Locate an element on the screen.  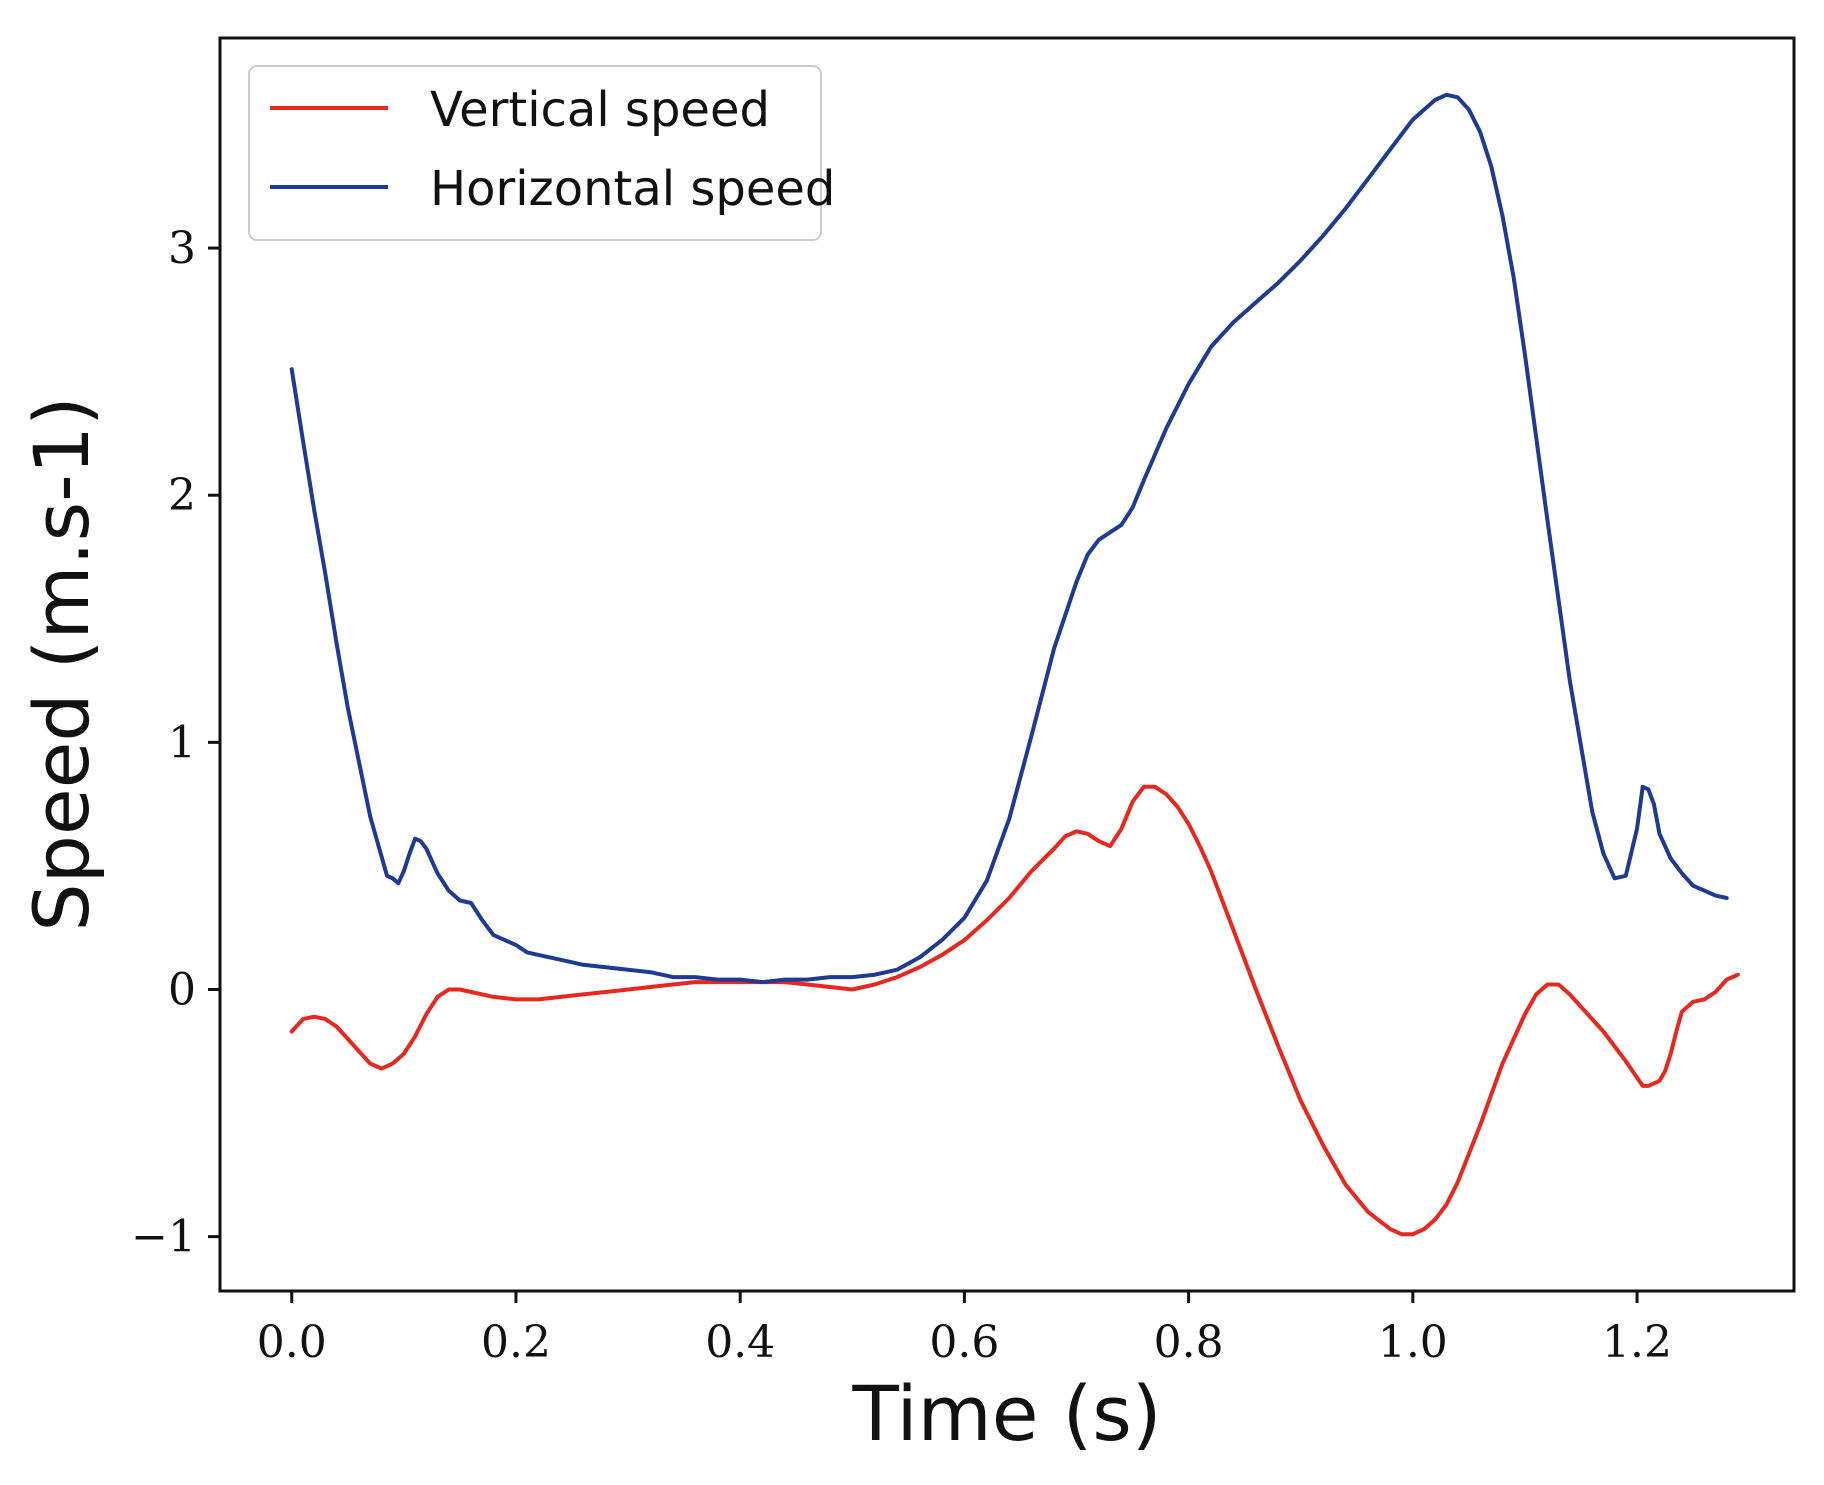
legend: Vertical speed Horizontal speed is located at coordinates (541, 153).